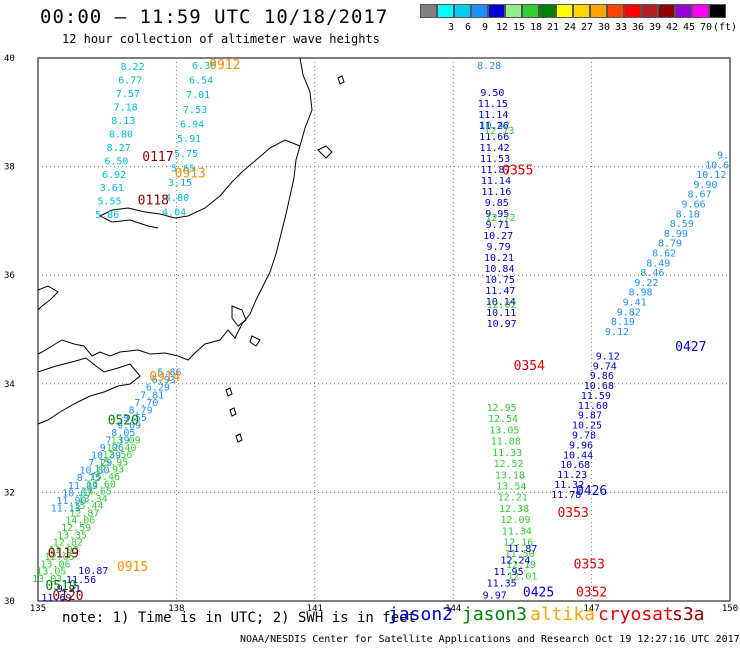 Image resolution: width=740 pixels, height=650 pixels. Describe the element at coordinates (186, 154) in the screenshot. I see `wave-height-value: 5.75` at that location.